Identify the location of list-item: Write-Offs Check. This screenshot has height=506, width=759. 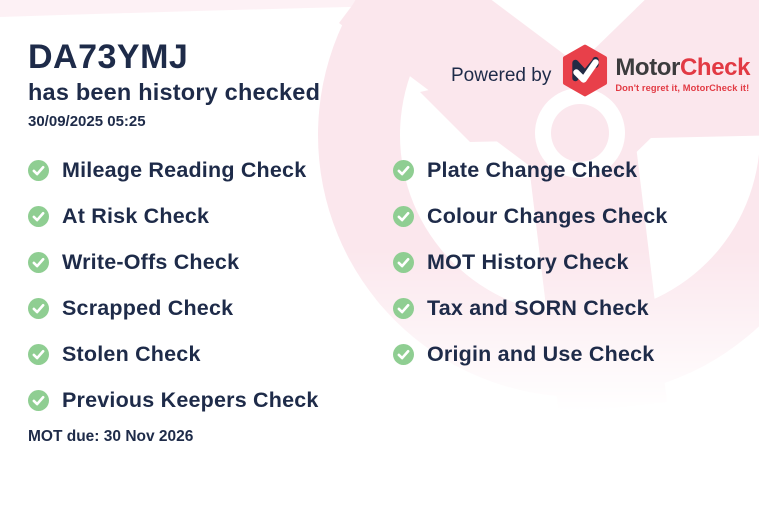
(173, 262).